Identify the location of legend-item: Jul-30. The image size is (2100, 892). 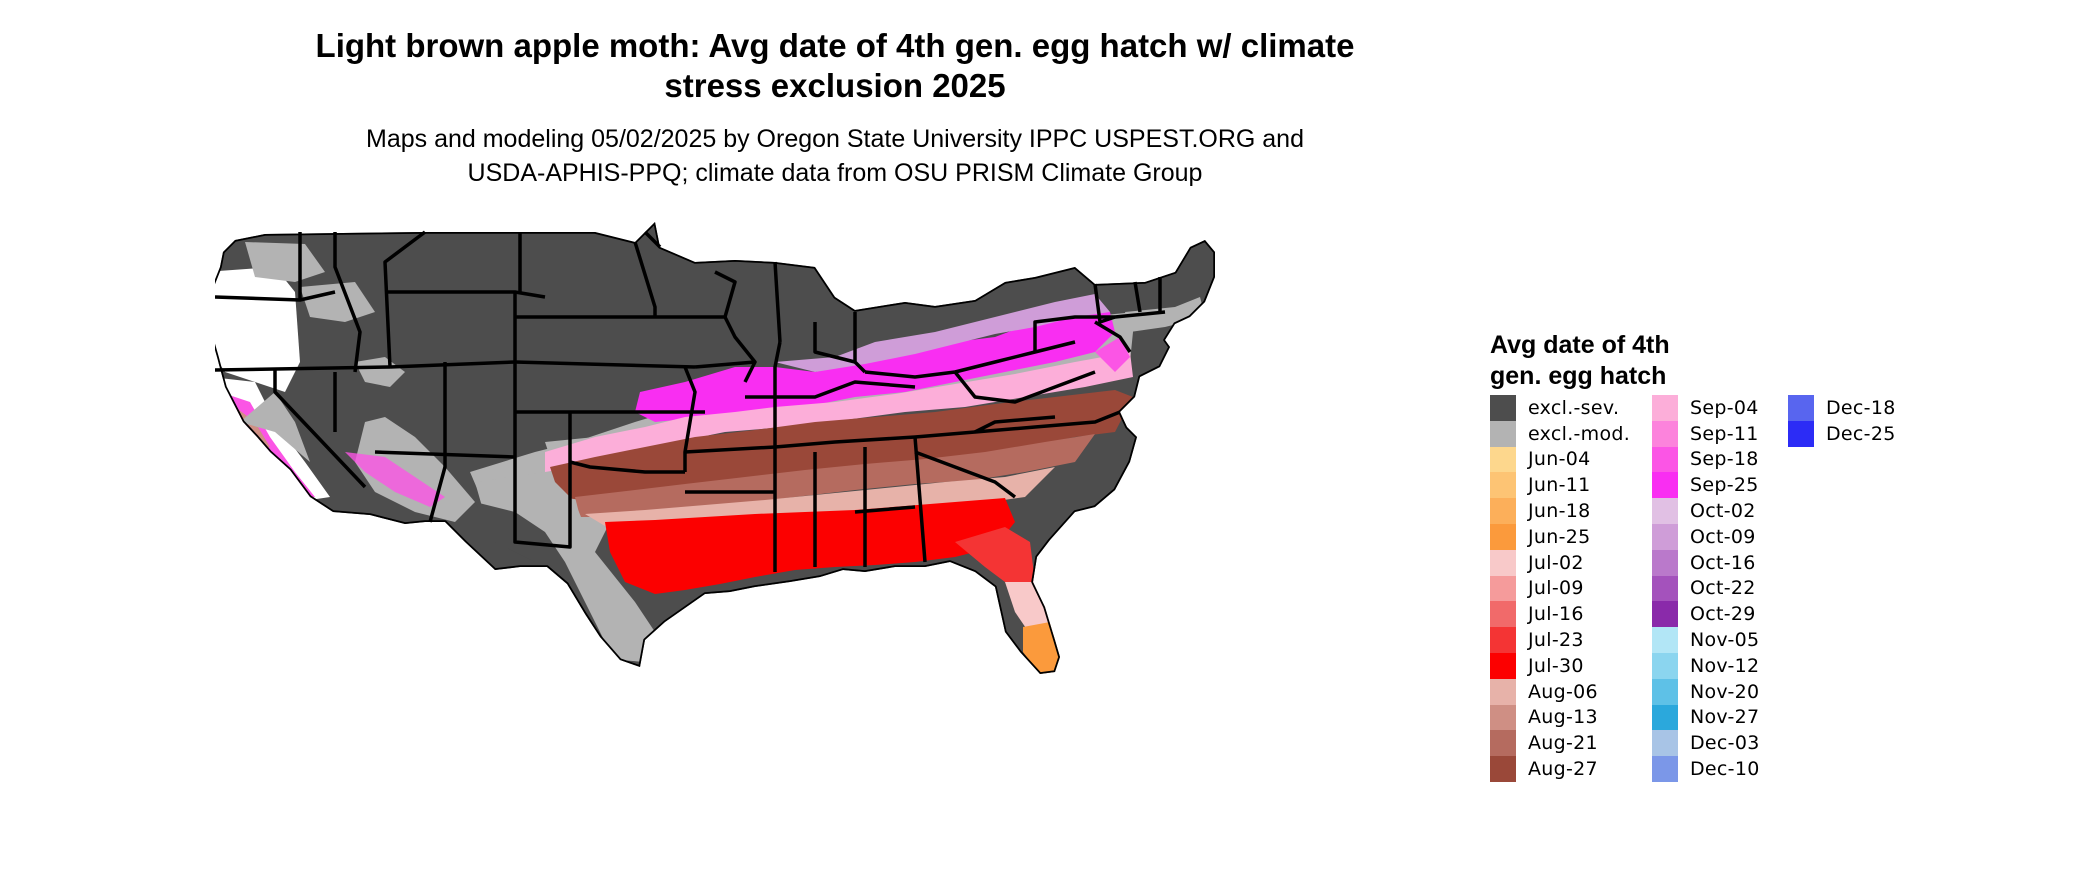
(1560, 665).